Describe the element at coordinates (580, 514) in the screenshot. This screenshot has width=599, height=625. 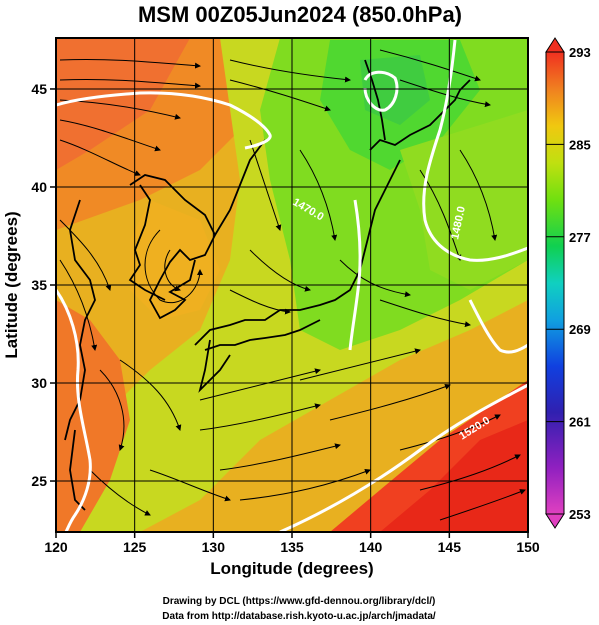
I see `colorbar-tick-label: 253` at that location.